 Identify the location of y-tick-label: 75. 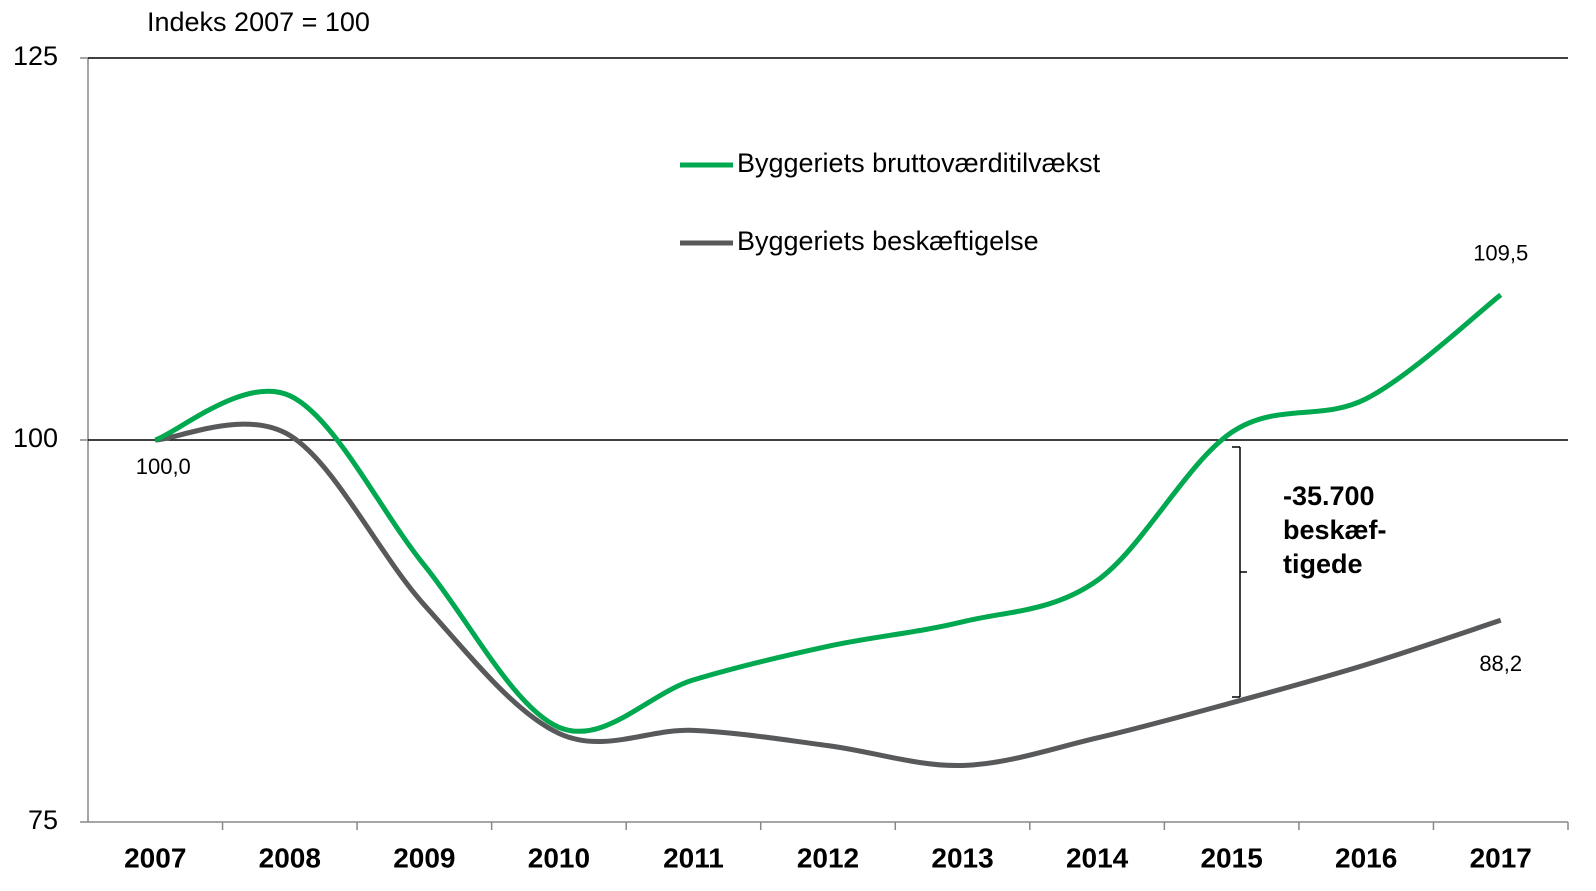
(43, 820).